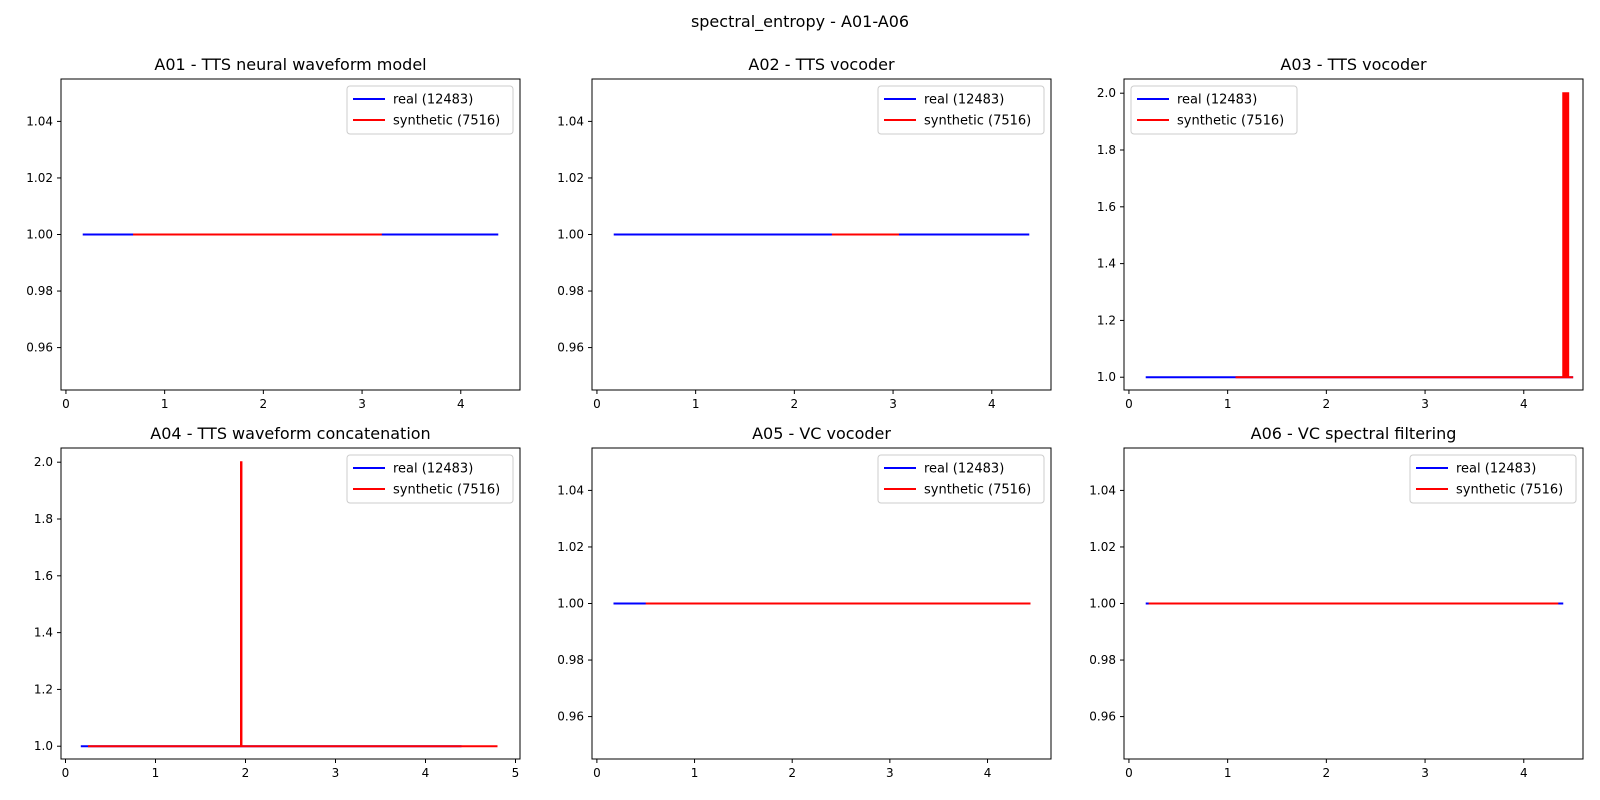 The image size is (1600, 800). Describe the element at coordinates (1404, 235) in the screenshot. I see `series-line-synthetic` at that location.